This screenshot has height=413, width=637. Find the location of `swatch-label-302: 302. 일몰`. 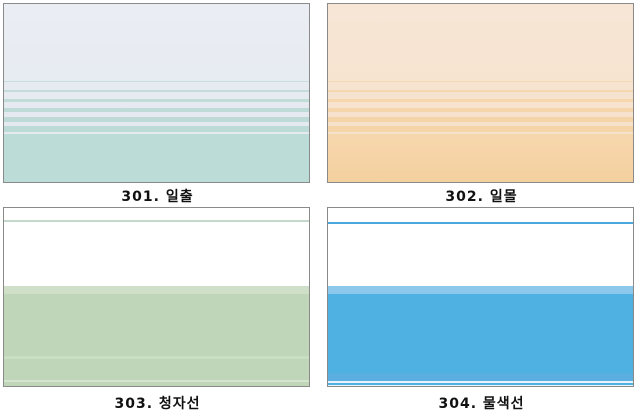

swatch-label-302: 302. 일몰 is located at coordinates (481, 197).